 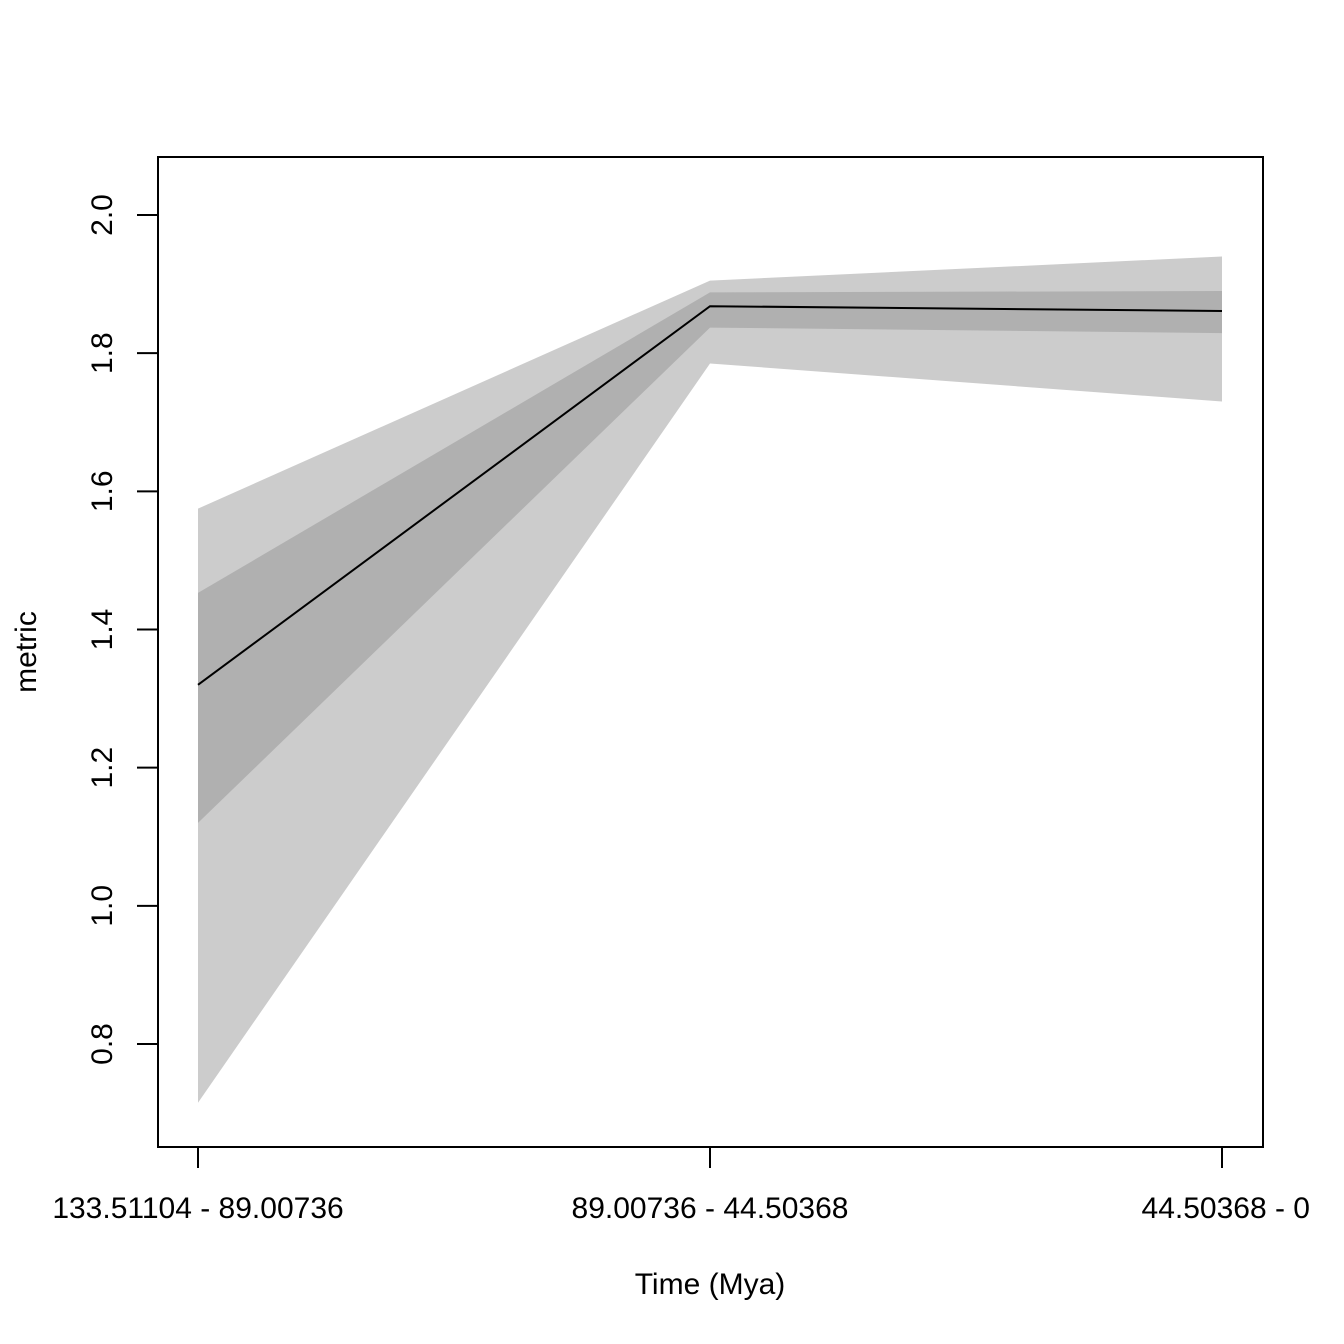 I want to click on y-axis: 0.8 1.0 1.2 1.4 1.6 1.8 2.0, so click(x=122, y=629).